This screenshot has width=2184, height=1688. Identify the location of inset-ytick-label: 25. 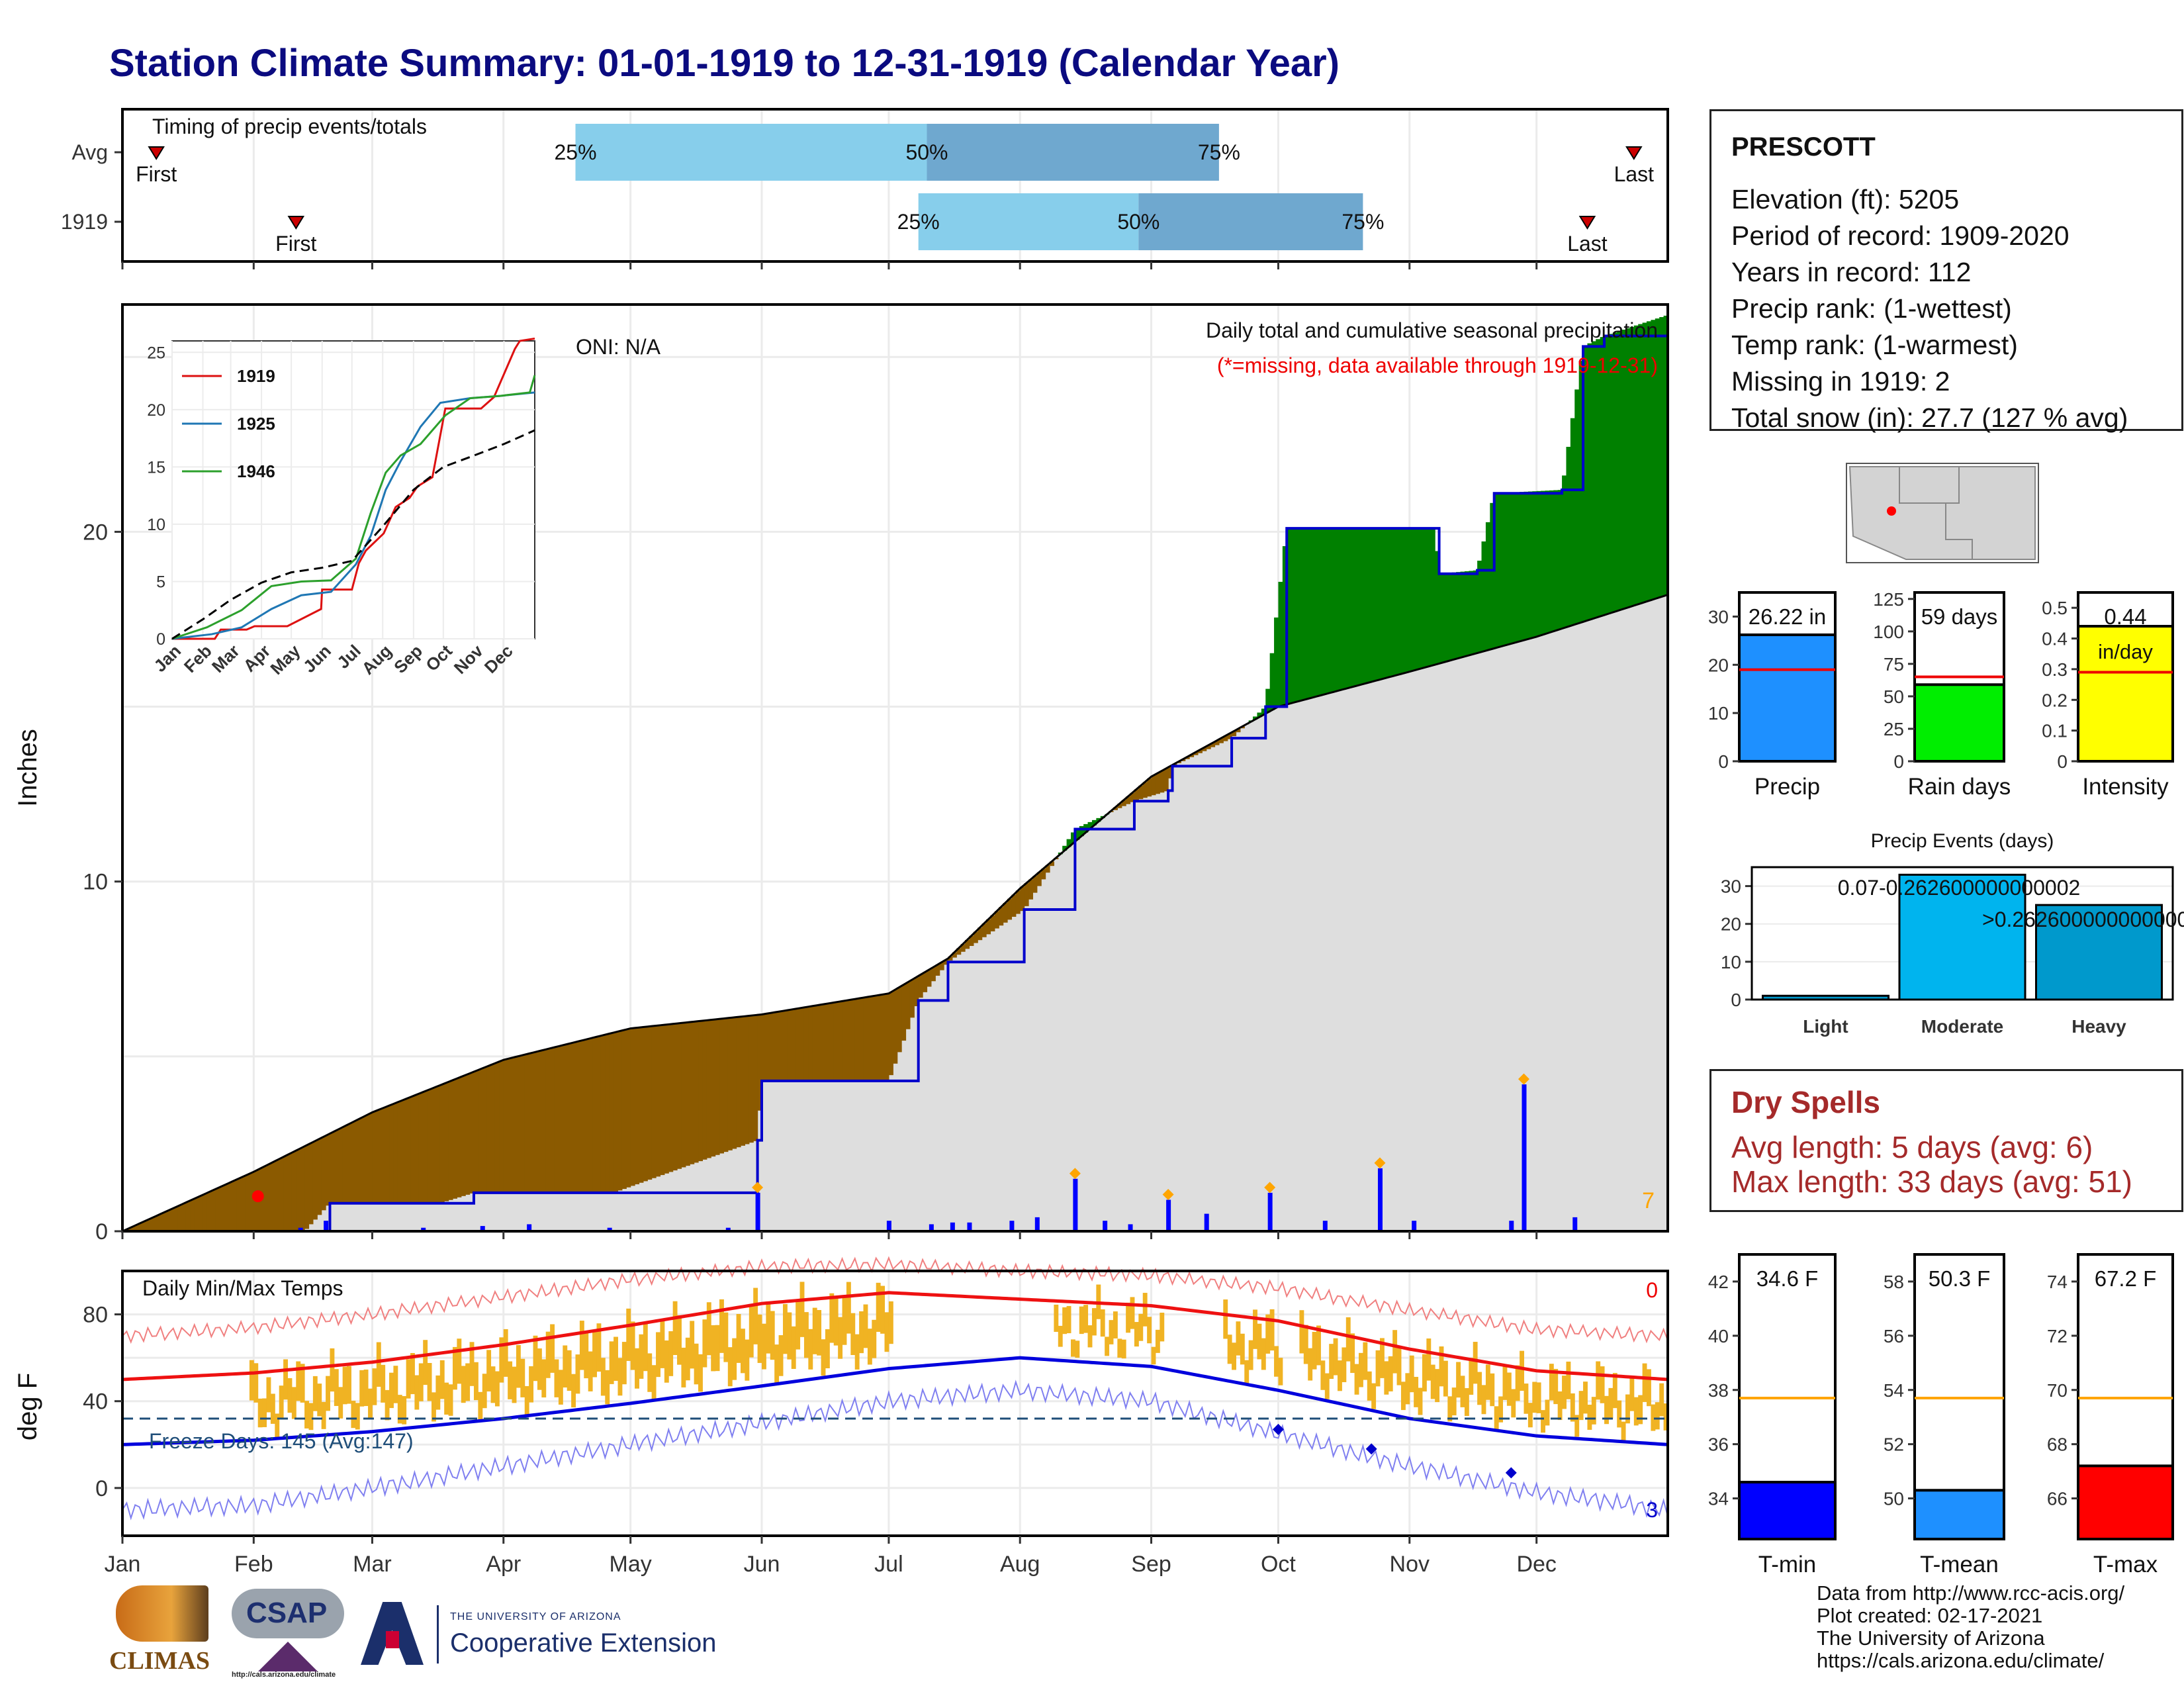
(156, 353).